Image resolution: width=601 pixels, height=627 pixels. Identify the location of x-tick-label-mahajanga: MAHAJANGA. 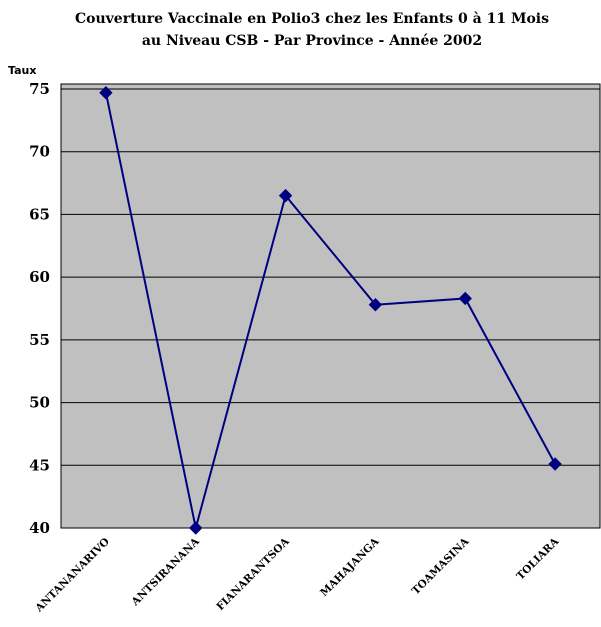
(350, 567).